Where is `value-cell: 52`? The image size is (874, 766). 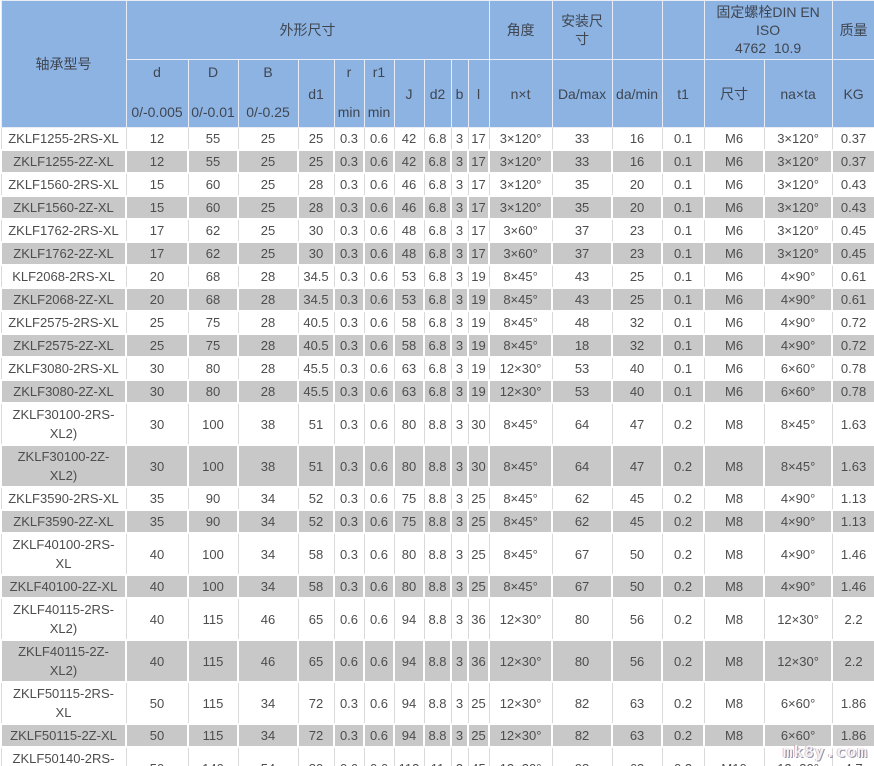 value-cell: 52 is located at coordinates (316, 521).